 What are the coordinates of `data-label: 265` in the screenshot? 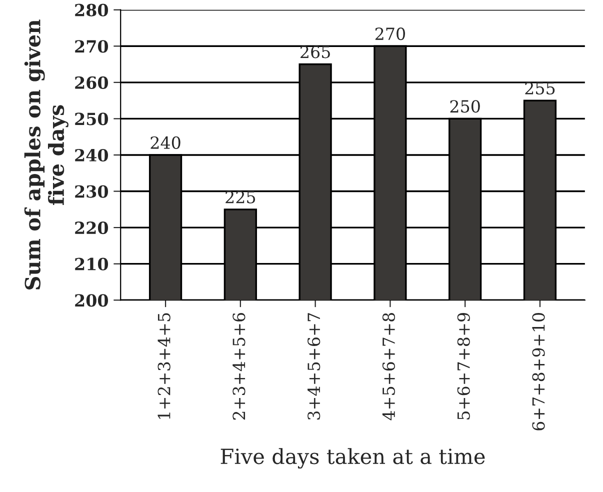 It's located at (315, 52).